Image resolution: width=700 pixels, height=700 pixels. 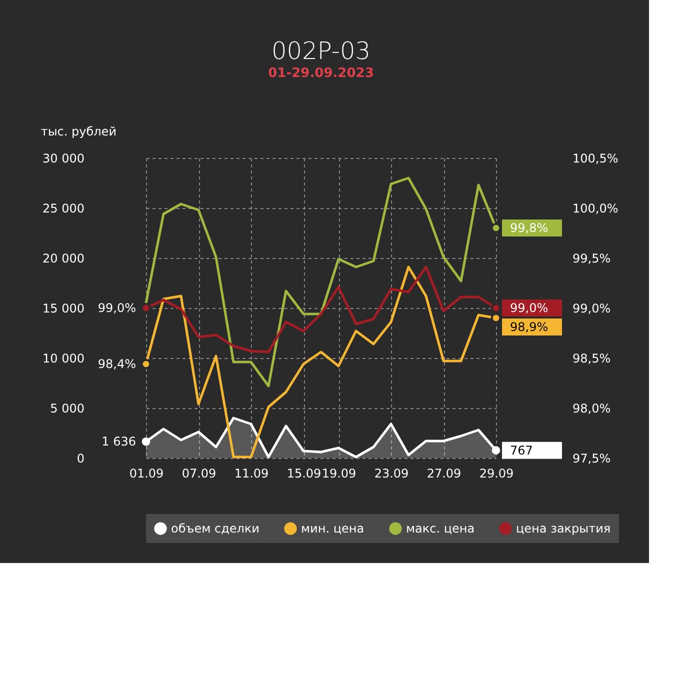 What do you see at coordinates (563, 529) in the screenshot?
I see `legend-label: цена закрытия` at bounding box center [563, 529].